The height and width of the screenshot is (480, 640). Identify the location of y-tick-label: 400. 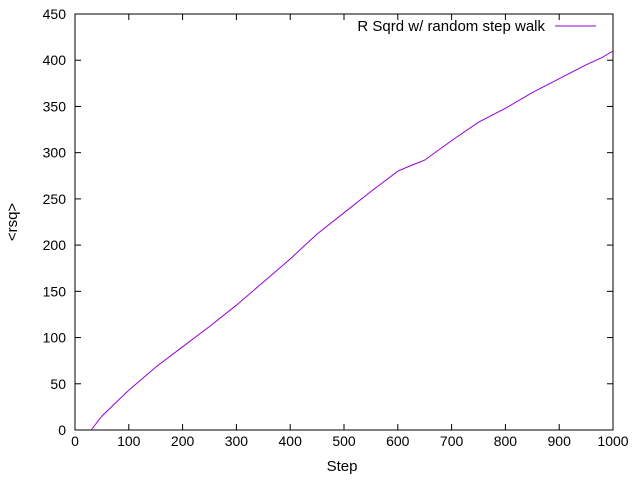
(55, 60).